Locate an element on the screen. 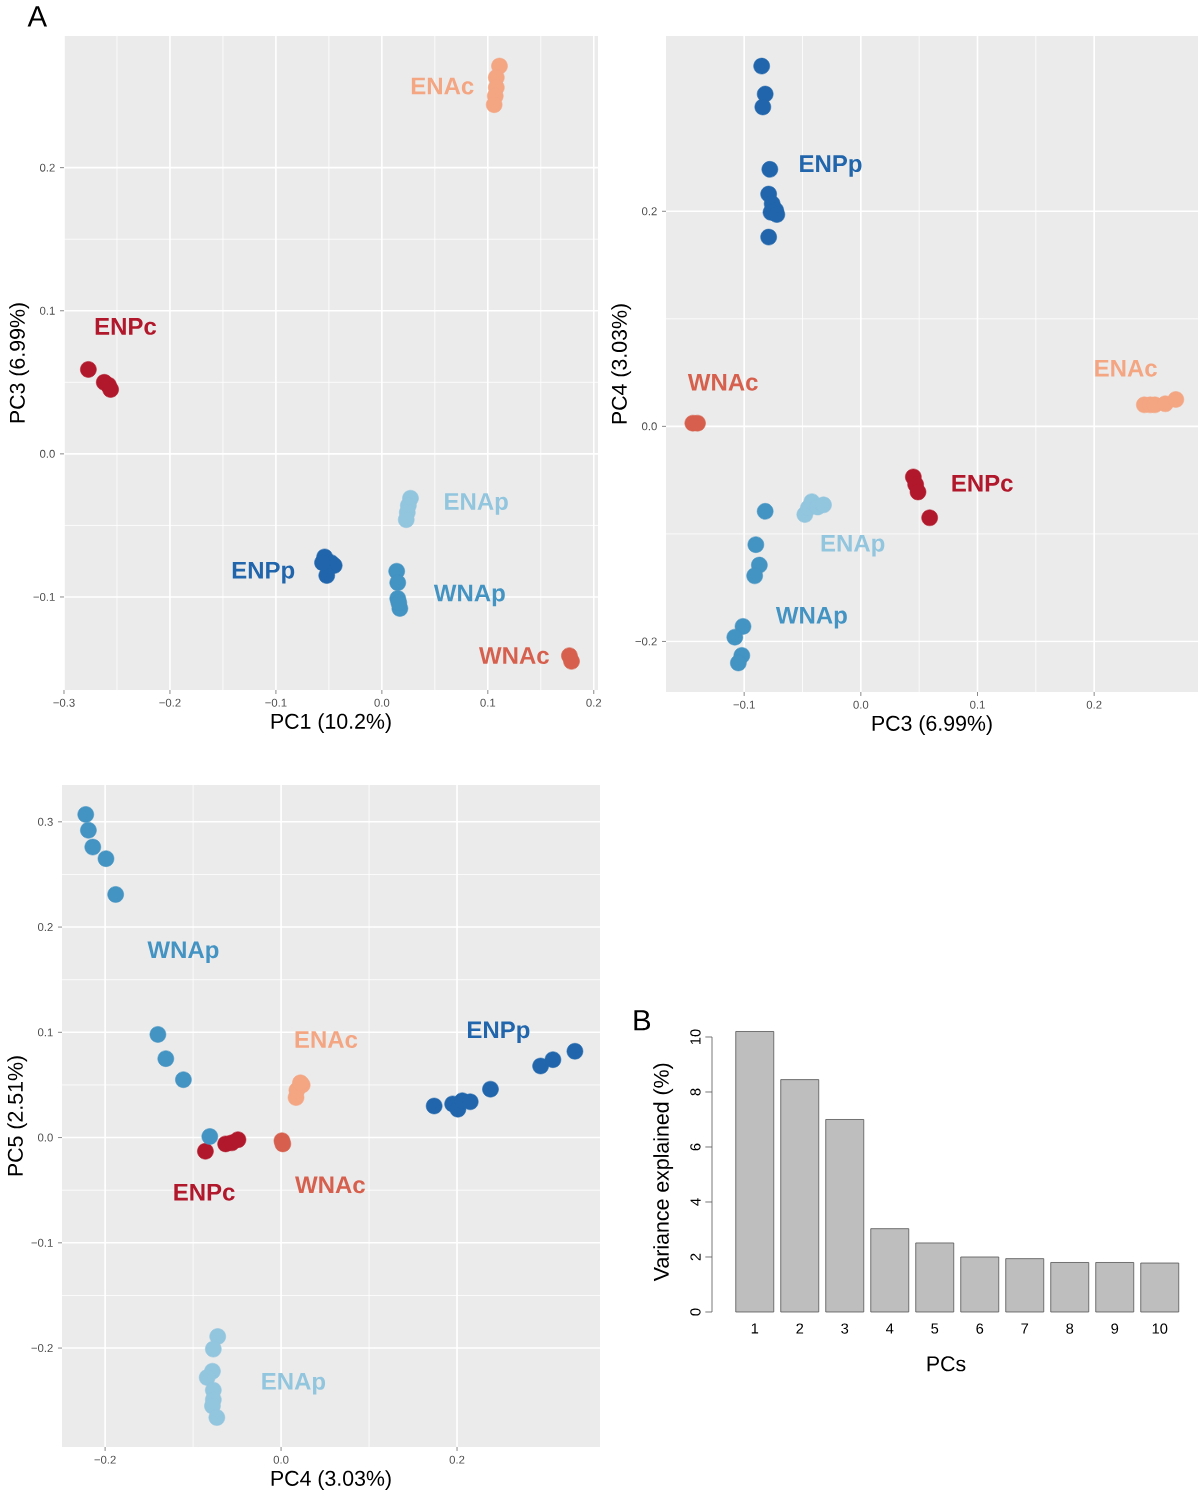  y-axis-title: PC3 (6.99%) is located at coordinates (19, 363).